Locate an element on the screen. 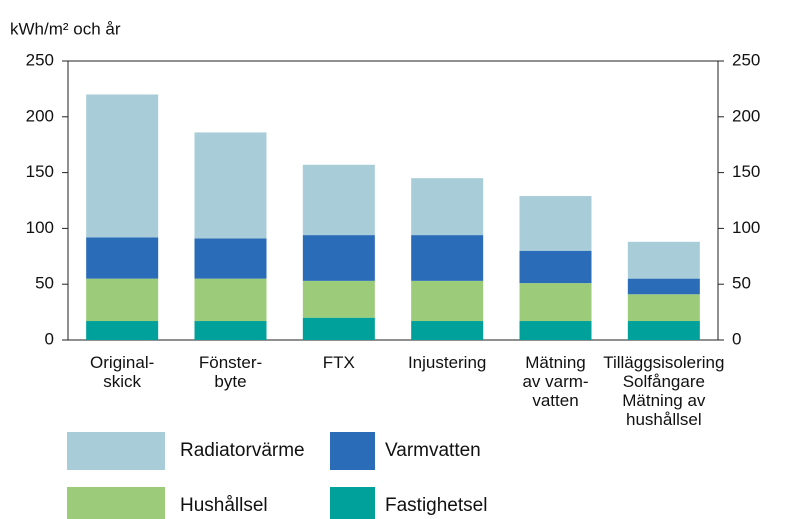  y-tick-label: 50 is located at coordinates (44, 283).